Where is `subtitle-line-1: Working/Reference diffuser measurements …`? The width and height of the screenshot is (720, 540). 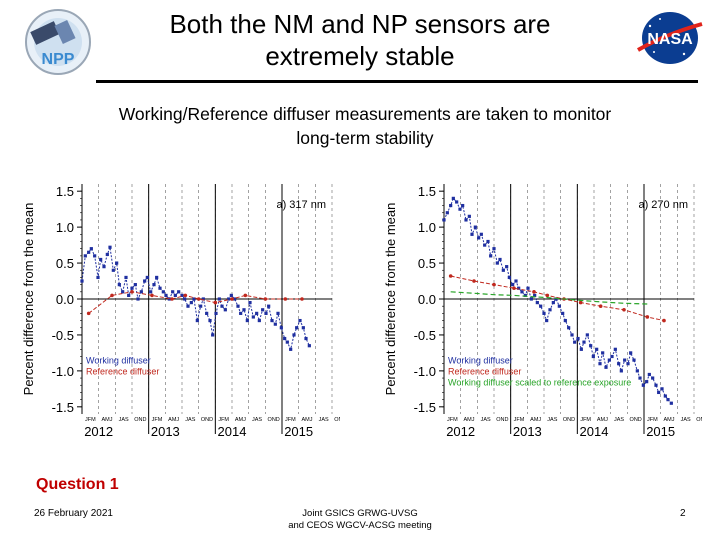
subtitle-line-1: Working/Reference diffuser measurements … is located at coordinates (365, 114).